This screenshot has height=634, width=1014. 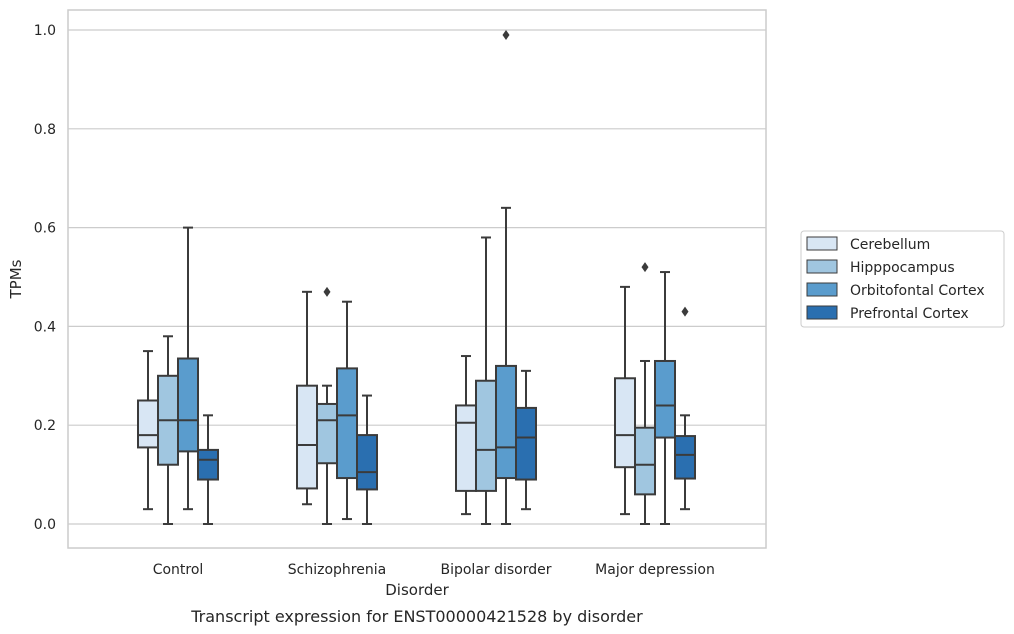 What do you see at coordinates (45, 278) in the screenshot?
I see `y-tick-labels: 0.0 0.2 0.4 0.6 0.8 1.0` at bounding box center [45, 278].